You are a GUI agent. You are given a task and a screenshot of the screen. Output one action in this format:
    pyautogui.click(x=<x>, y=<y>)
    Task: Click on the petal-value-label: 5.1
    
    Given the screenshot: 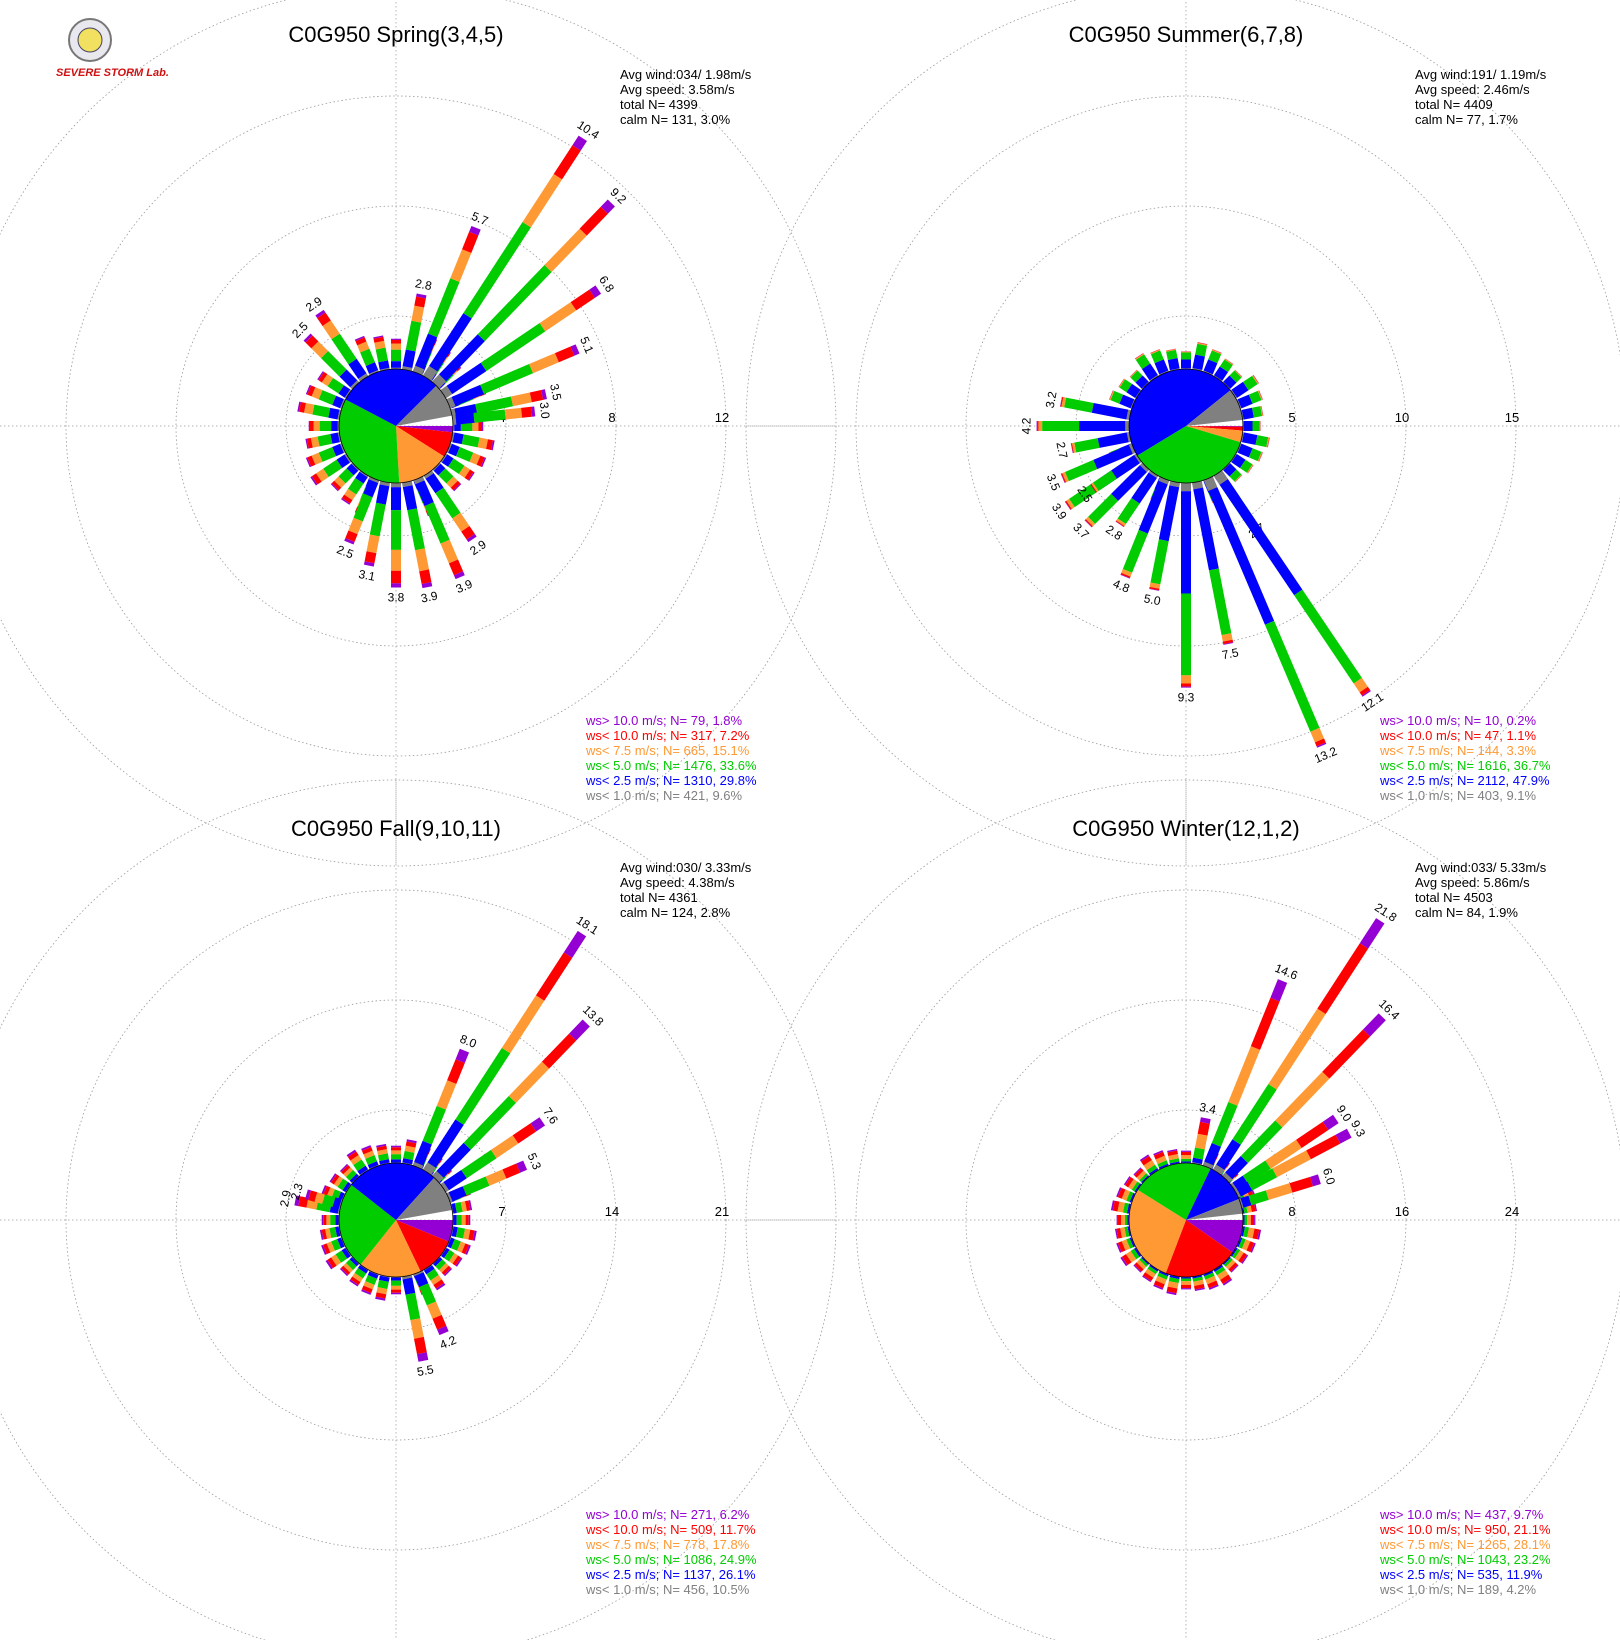 What is the action you would take?
    pyautogui.click(x=587, y=345)
    